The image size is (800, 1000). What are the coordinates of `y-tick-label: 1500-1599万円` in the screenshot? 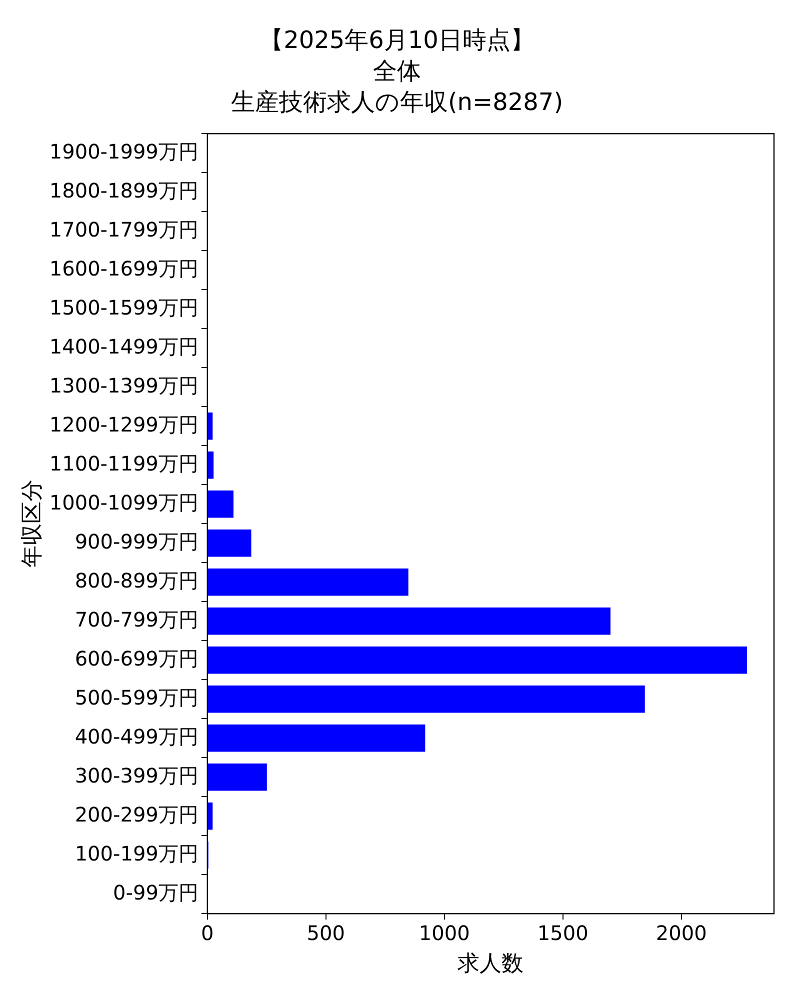 It's located at (123, 307).